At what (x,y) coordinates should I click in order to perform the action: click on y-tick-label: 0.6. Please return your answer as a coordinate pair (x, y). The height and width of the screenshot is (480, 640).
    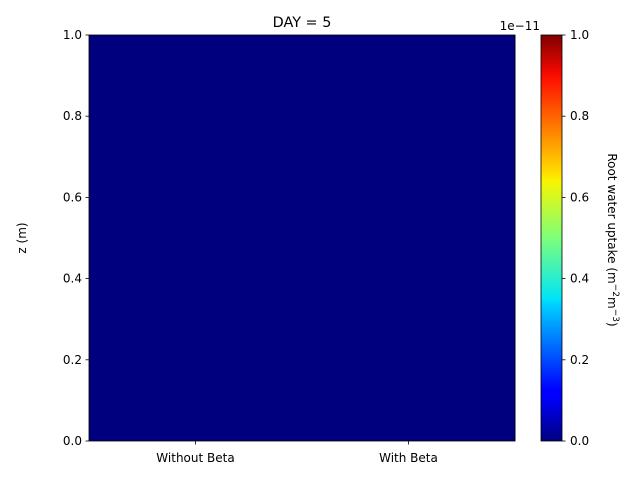
    Looking at the image, I should click on (72, 197).